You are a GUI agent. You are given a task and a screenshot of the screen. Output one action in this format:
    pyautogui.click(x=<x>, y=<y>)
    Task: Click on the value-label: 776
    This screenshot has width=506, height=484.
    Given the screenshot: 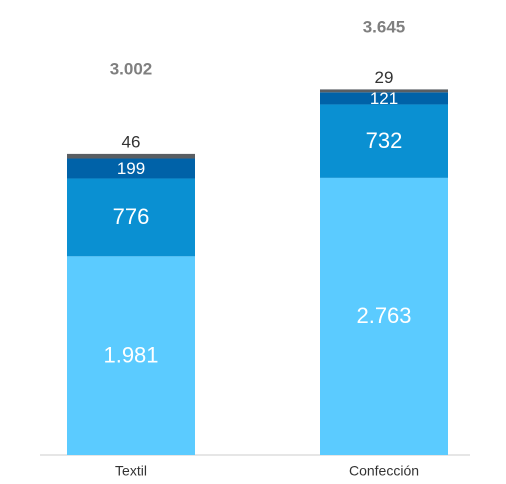 What is the action you would take?
    pyautogui.click(x=131, y=216)
    